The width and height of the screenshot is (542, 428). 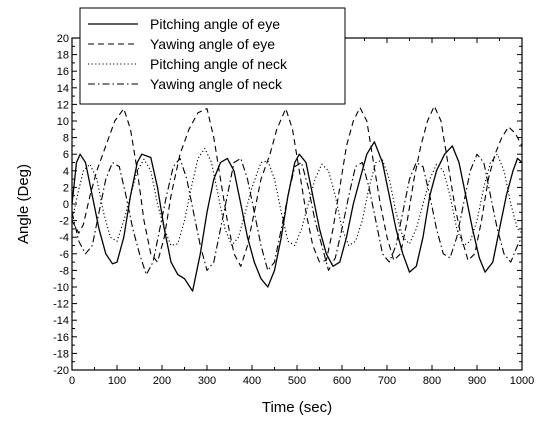 What do you see at coordinates (66, 205) in the screenshot?
I see `y-tick-label: 0` at bounding box center [66, 205].